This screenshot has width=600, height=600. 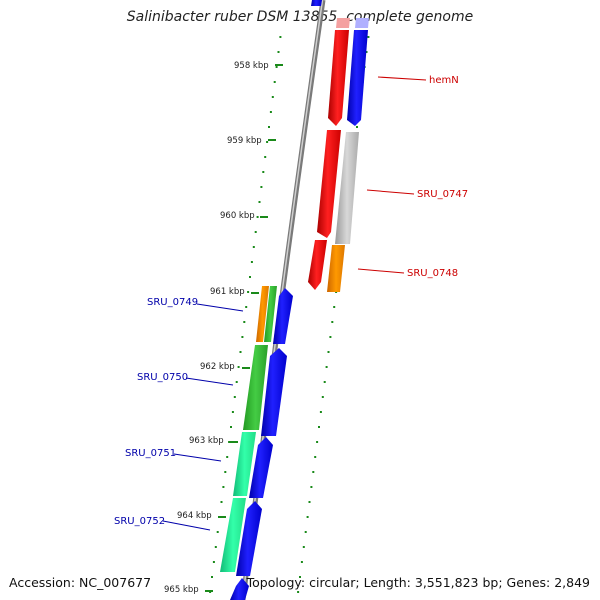 What do you see at coordinates (217, 367) in the screenshot?
I see `tick-label: 962 kbp` at bounding box center [217, 367].